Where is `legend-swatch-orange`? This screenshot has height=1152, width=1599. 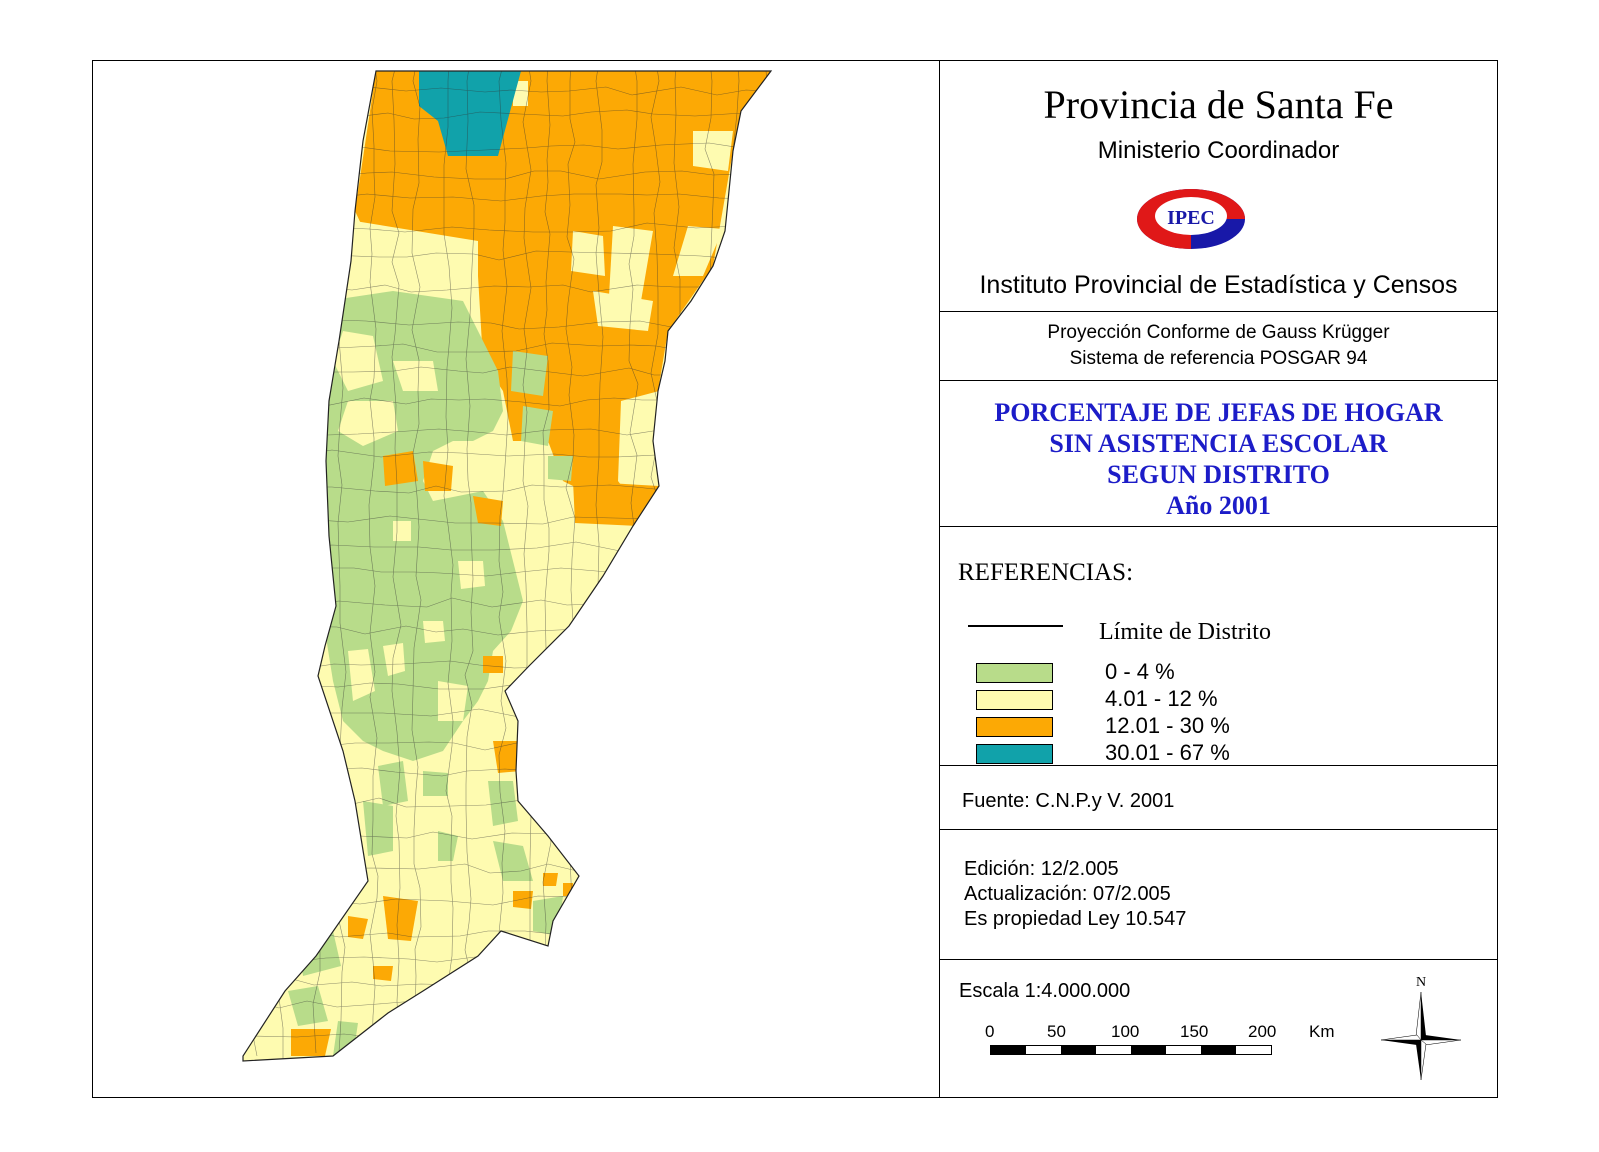 legend-swatch-orange is located at coordinates (1014, 727).